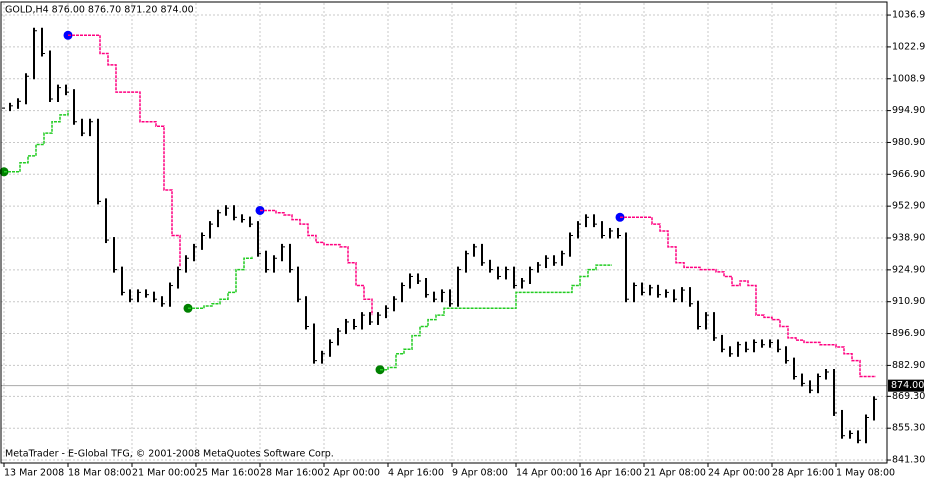  I want to click on x-tick-label: 16 Apr 16:00, so click(611, 473).